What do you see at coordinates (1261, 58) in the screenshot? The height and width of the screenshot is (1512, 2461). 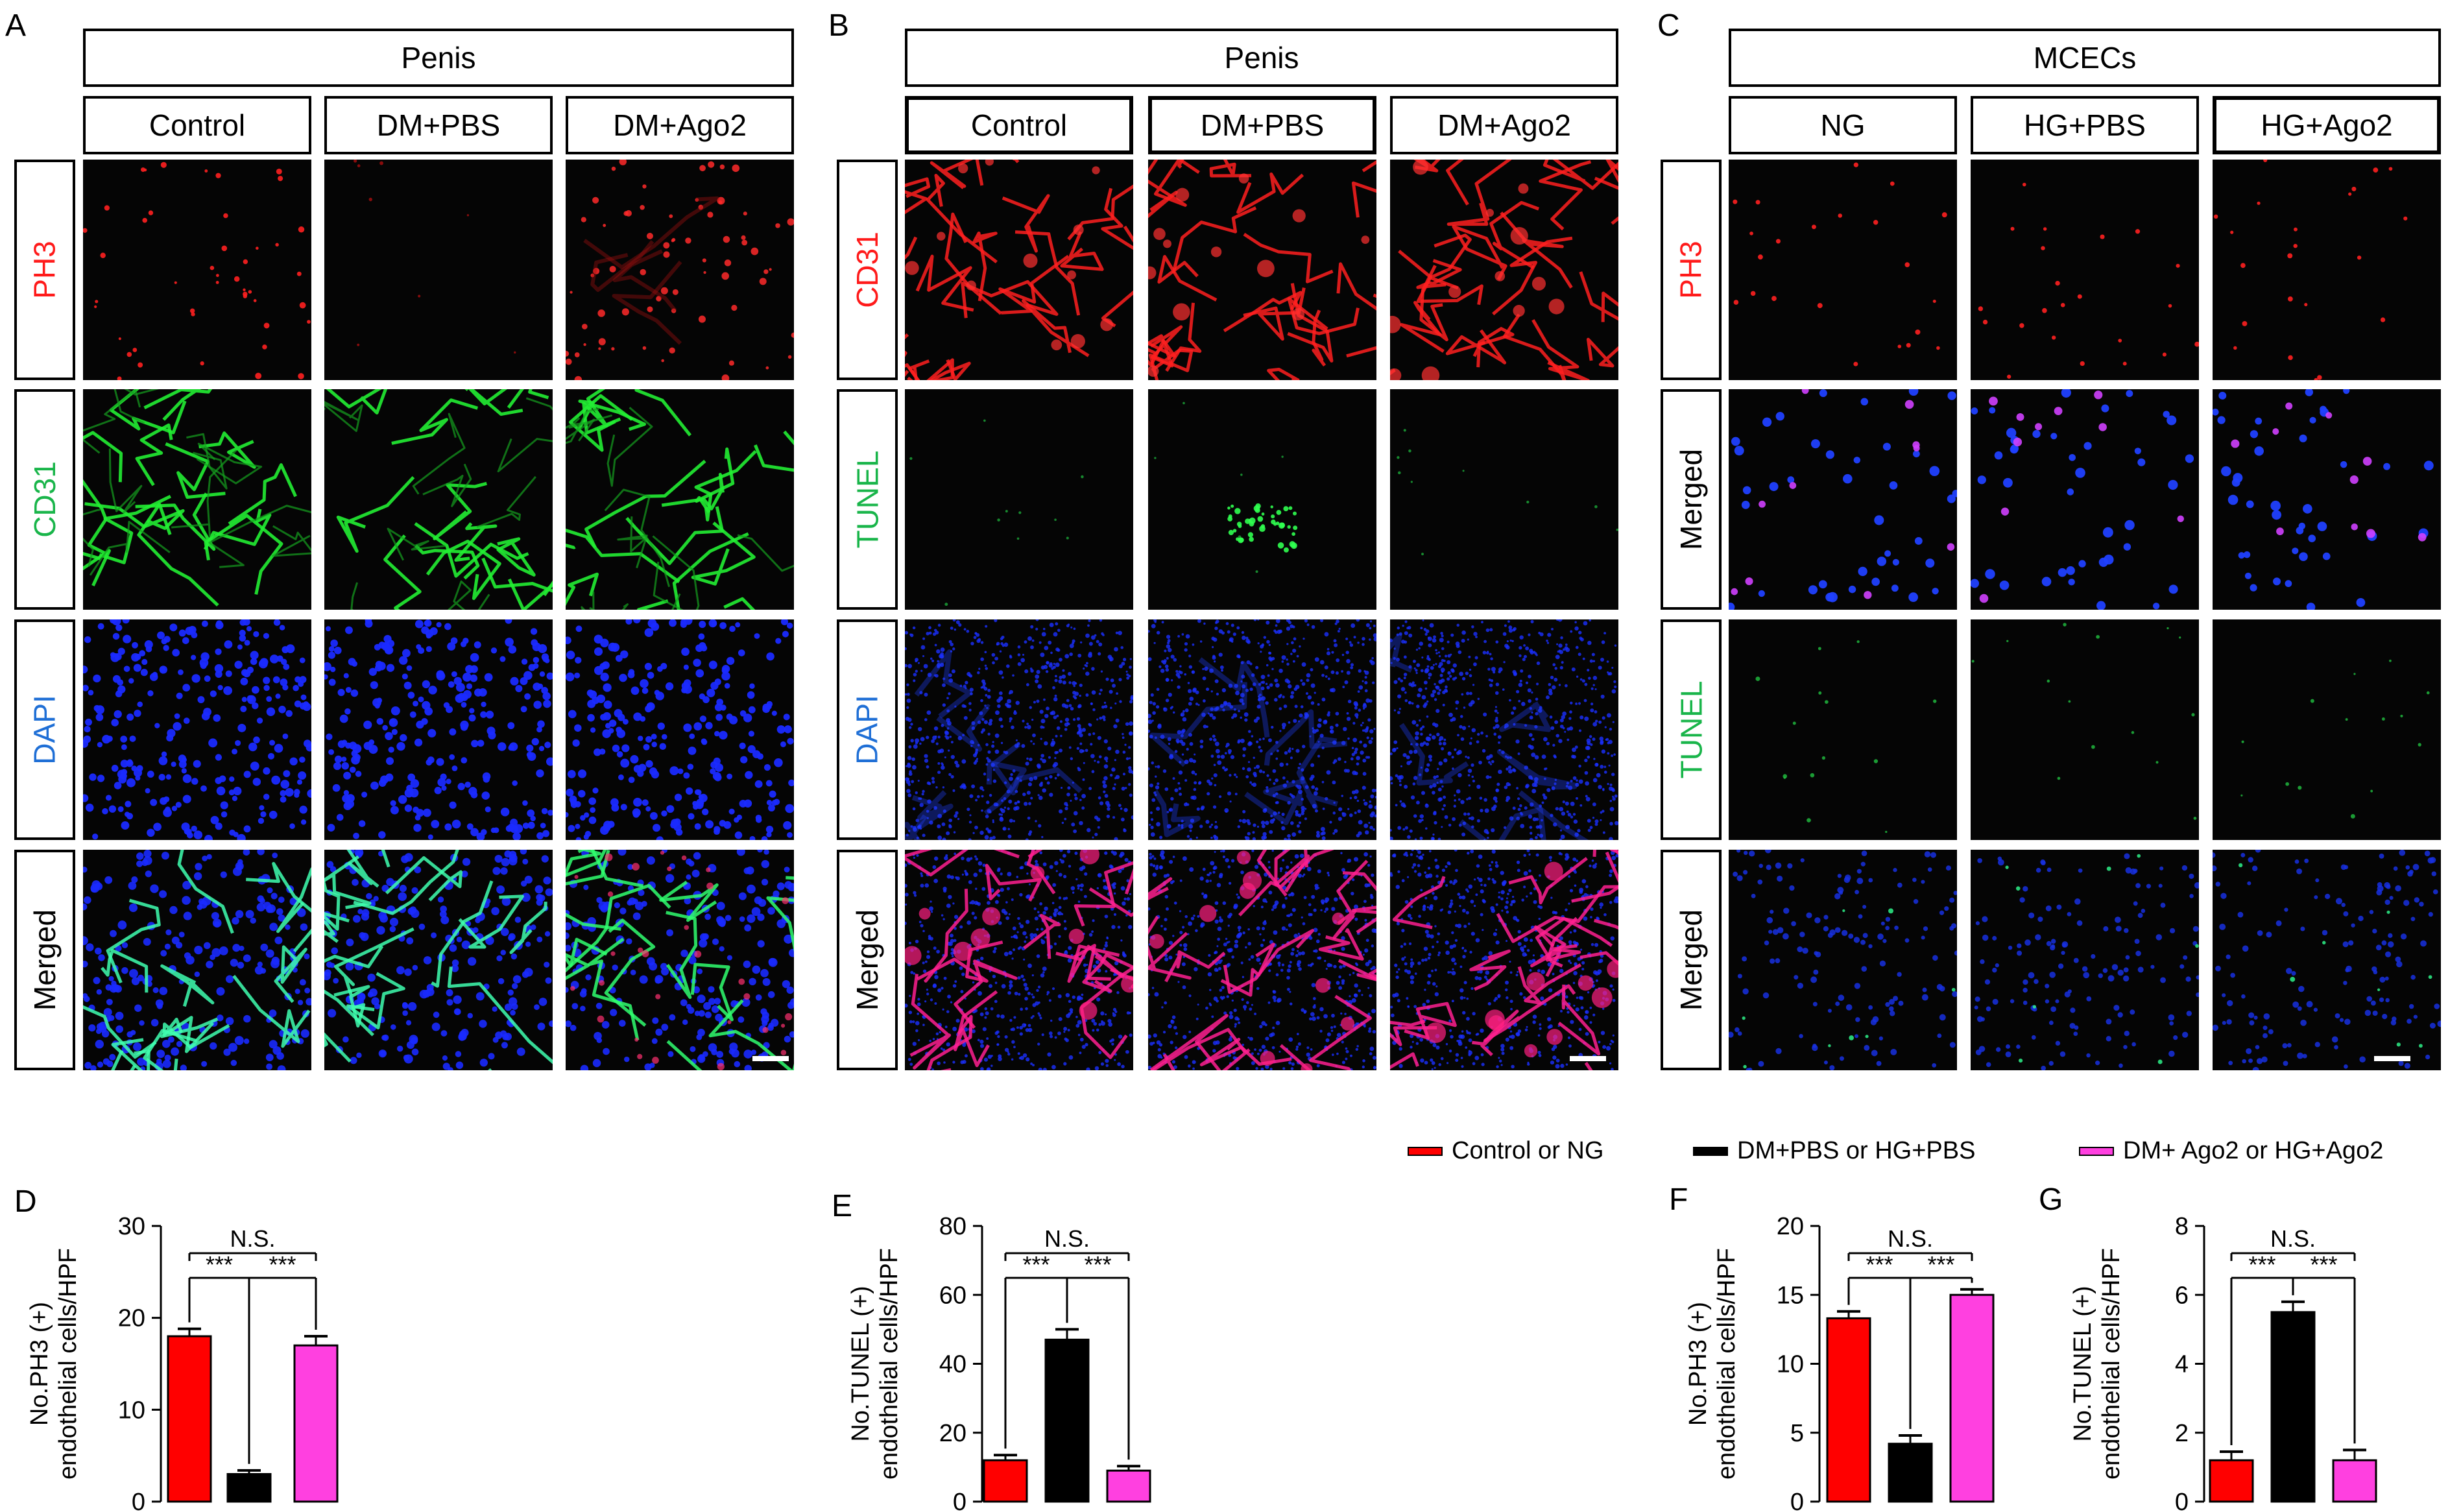 I see `group-header: Penis` at bounding box center [1261, 58].